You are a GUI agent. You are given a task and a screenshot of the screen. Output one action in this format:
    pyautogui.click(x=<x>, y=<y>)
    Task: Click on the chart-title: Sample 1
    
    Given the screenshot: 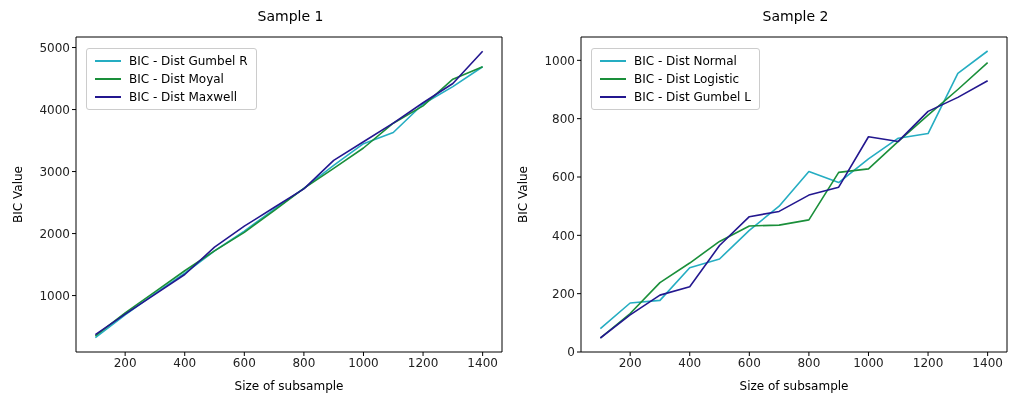 What is the action you would take?
    pyautogui.click(x=290, y=17)
    